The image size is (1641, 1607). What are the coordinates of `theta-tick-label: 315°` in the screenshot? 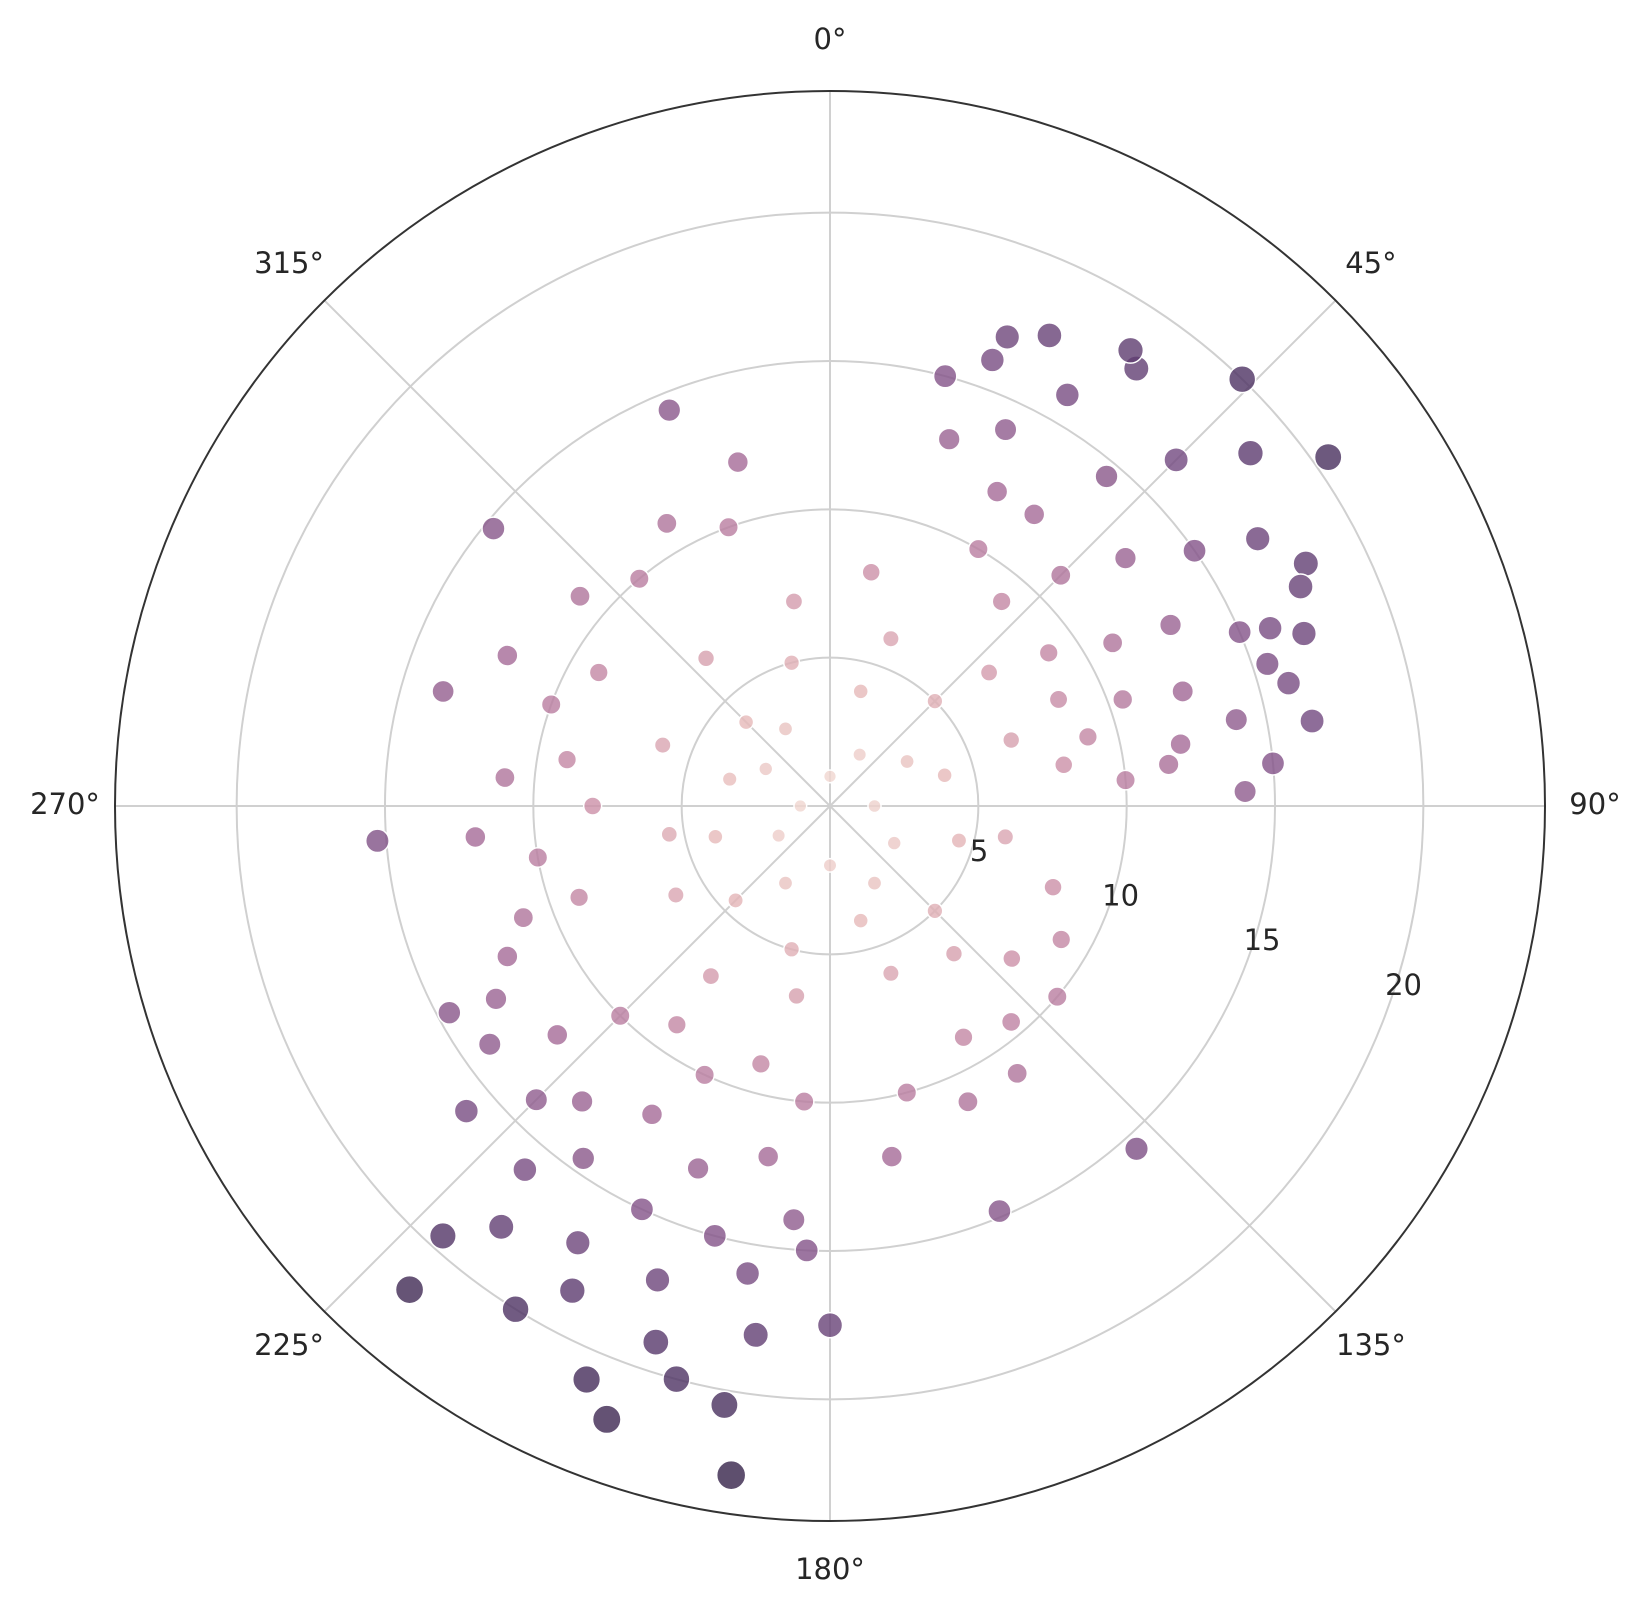 It's located at (289, 263).